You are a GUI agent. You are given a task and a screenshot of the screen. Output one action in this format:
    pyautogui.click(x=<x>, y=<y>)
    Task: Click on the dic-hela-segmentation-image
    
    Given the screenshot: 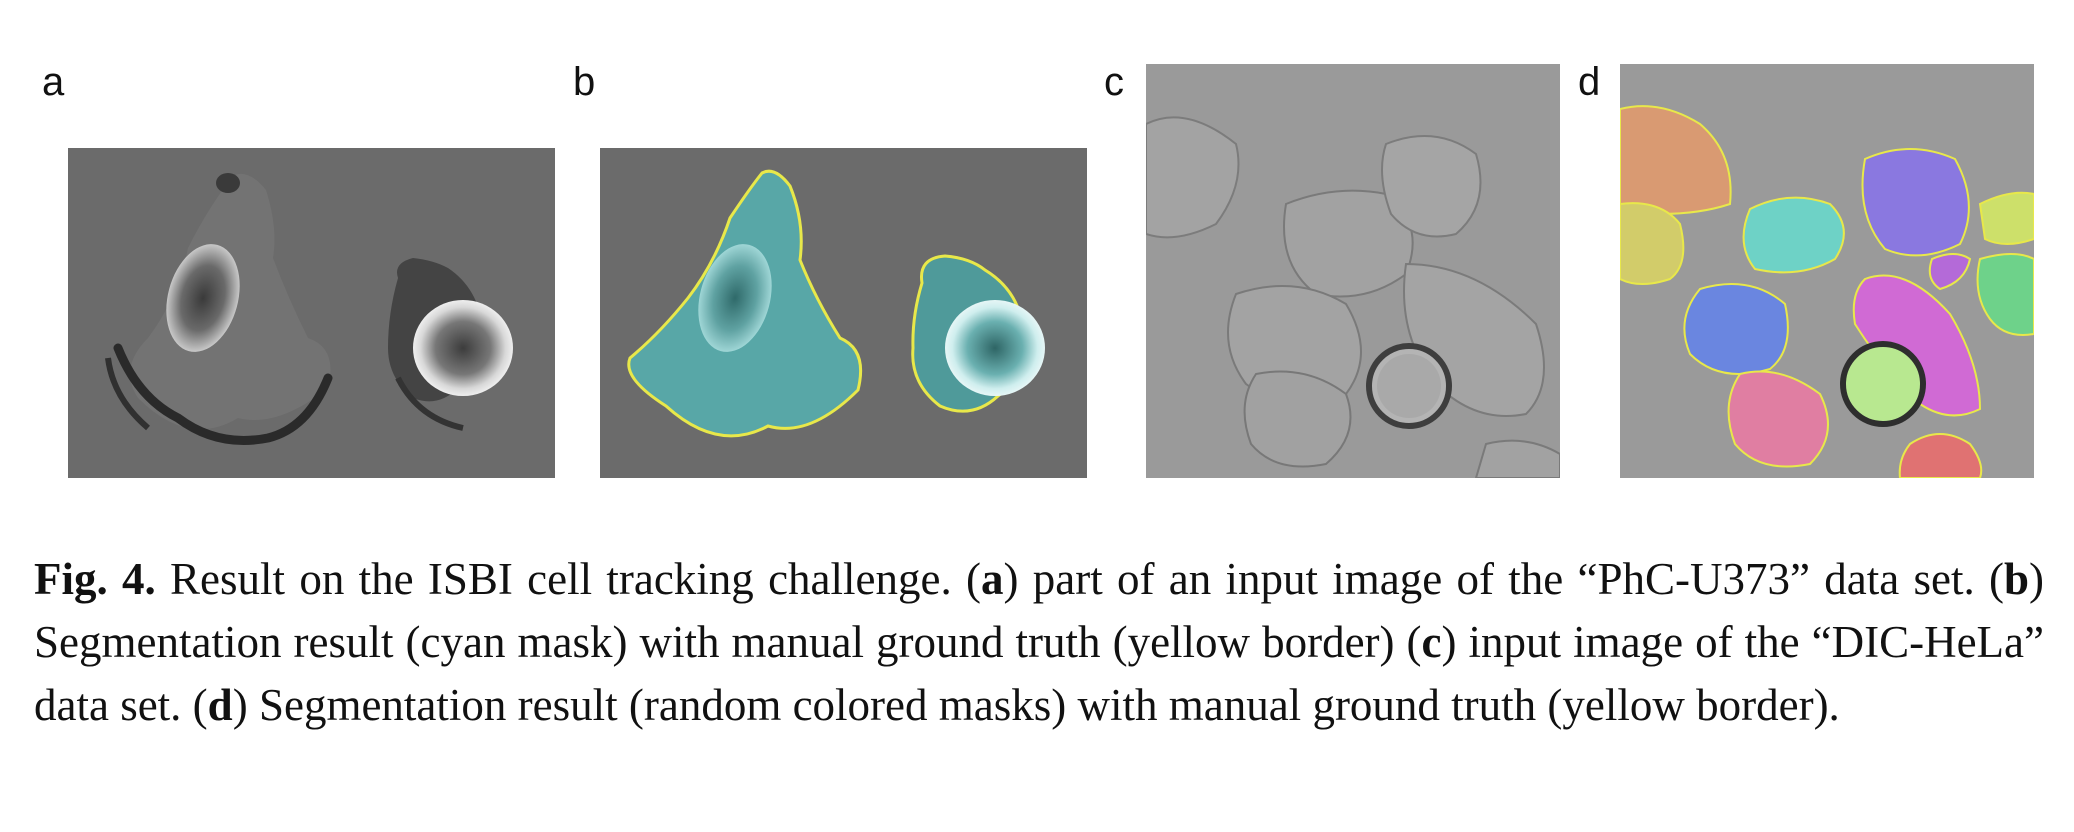 What is the action you would take?
    pyautogui.click(x=1827, y=271)
    